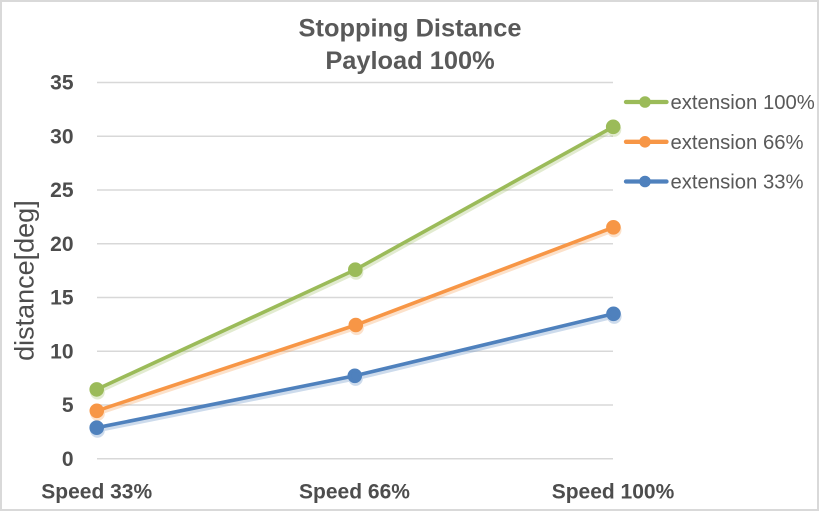 The width and height of the screenshot is (819, 511). What do you see at coordinates (62, 83) in the screenshot?
I see `svg-text: 35` at bounding box center [62, 83].